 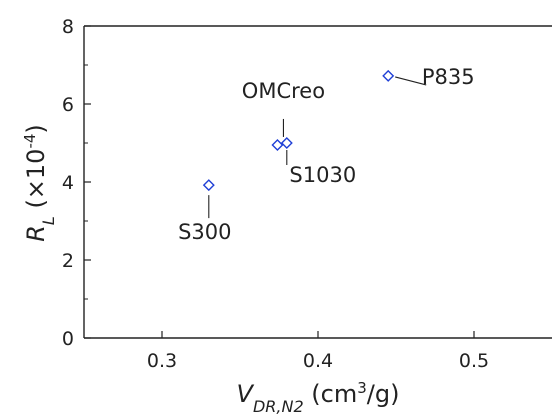 I want to click on x-axis-ticks: 0.3 0.4 0.5, so click(x=318, y=351).